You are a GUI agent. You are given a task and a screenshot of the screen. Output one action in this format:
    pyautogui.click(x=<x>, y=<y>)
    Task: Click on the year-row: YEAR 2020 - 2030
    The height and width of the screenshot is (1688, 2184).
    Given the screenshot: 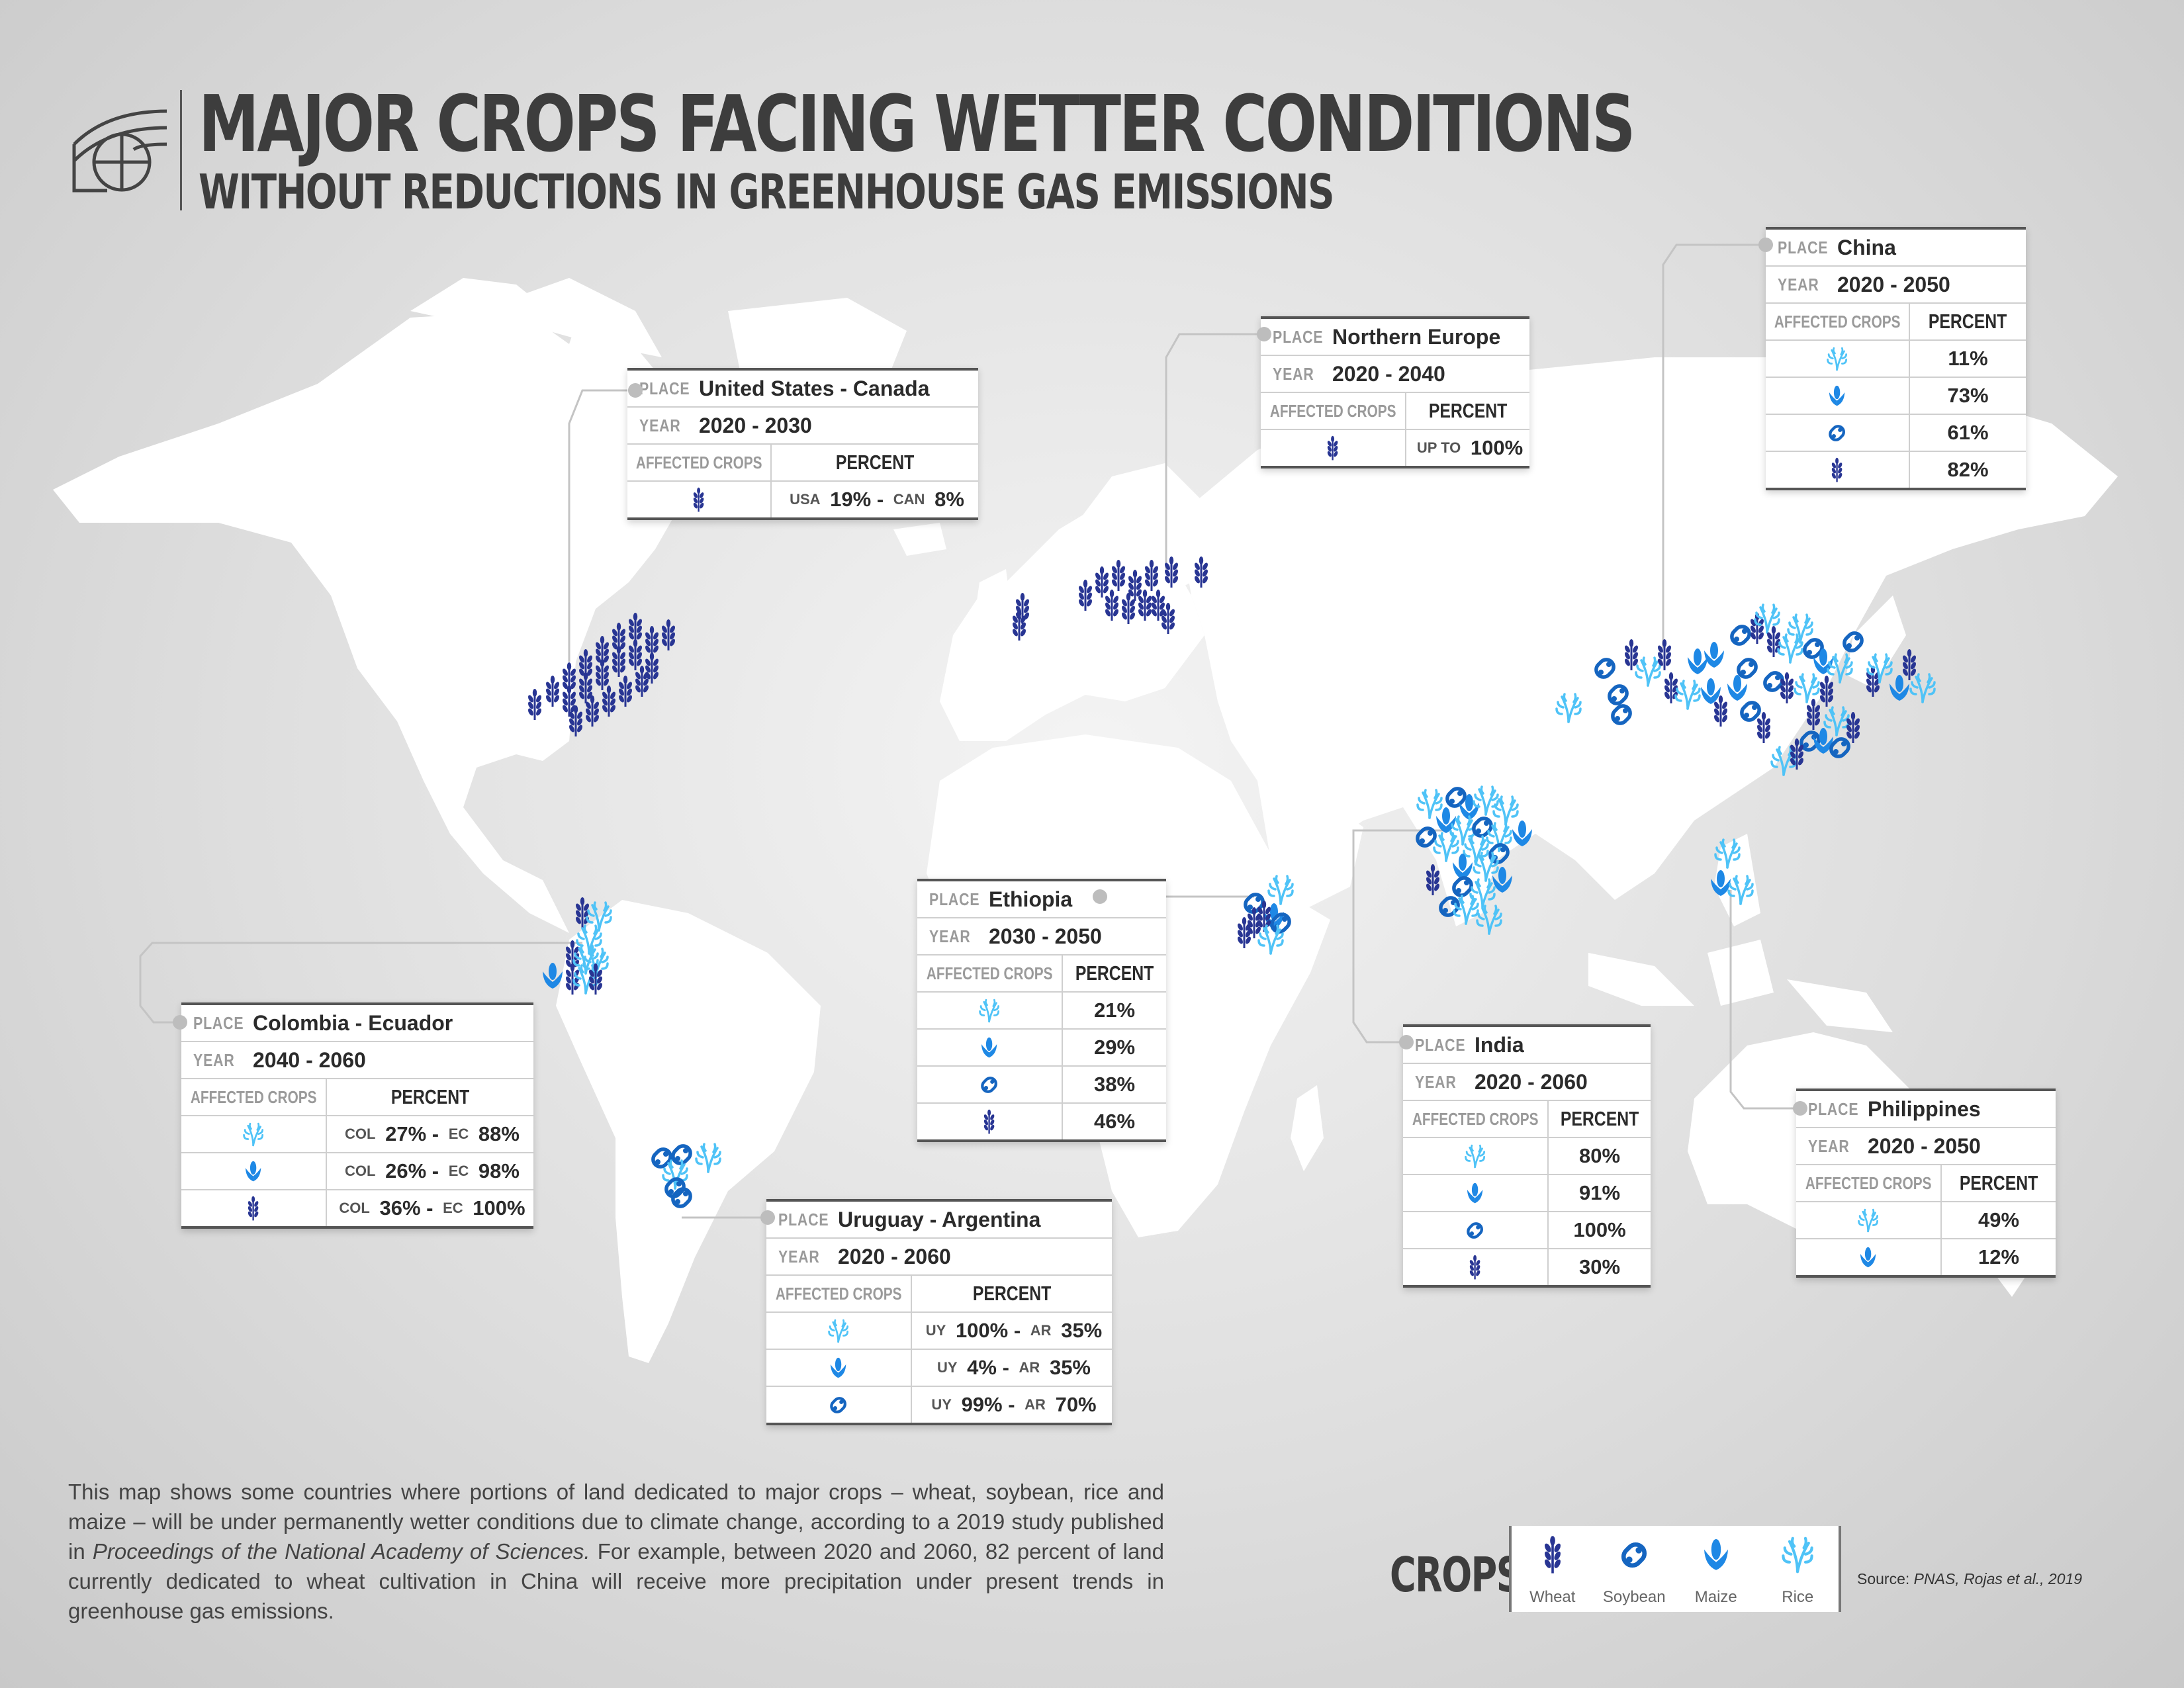 What is the action you would take?
    pyautogui.click(x=802, y=426)
    